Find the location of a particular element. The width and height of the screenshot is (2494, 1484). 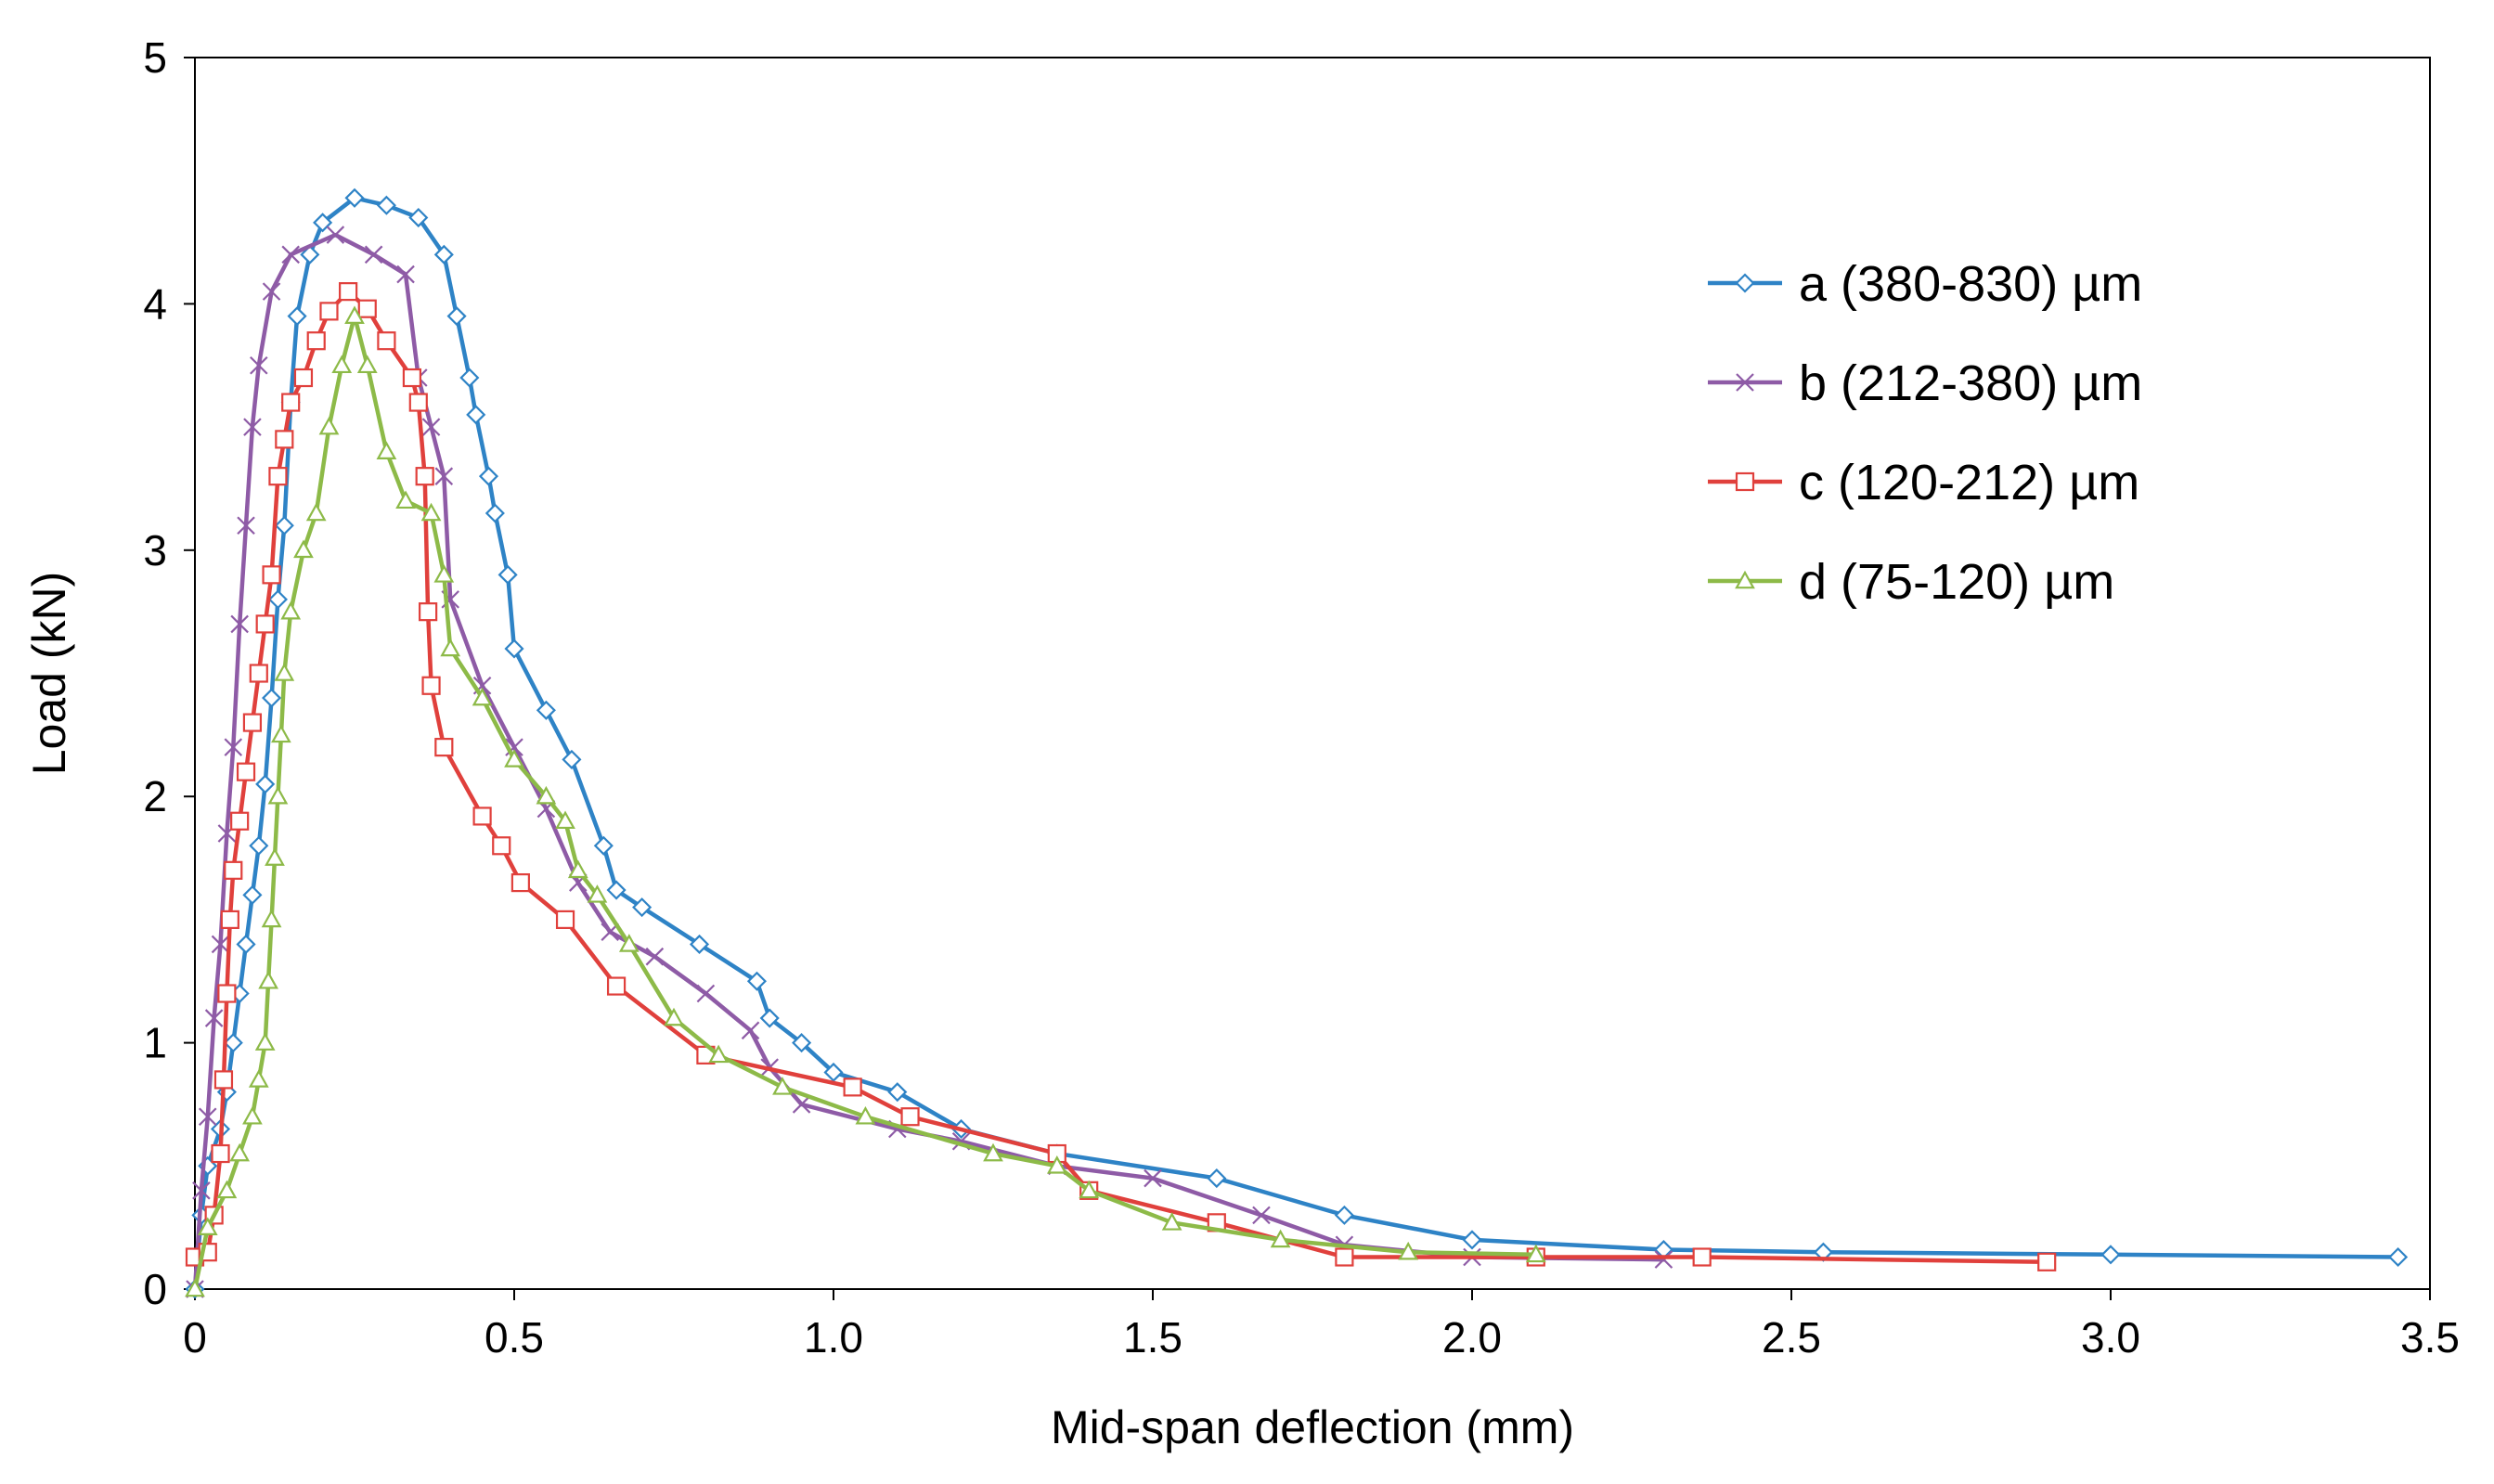

legend-item: b (212-380) µm is located at coordinates (1925, 383).